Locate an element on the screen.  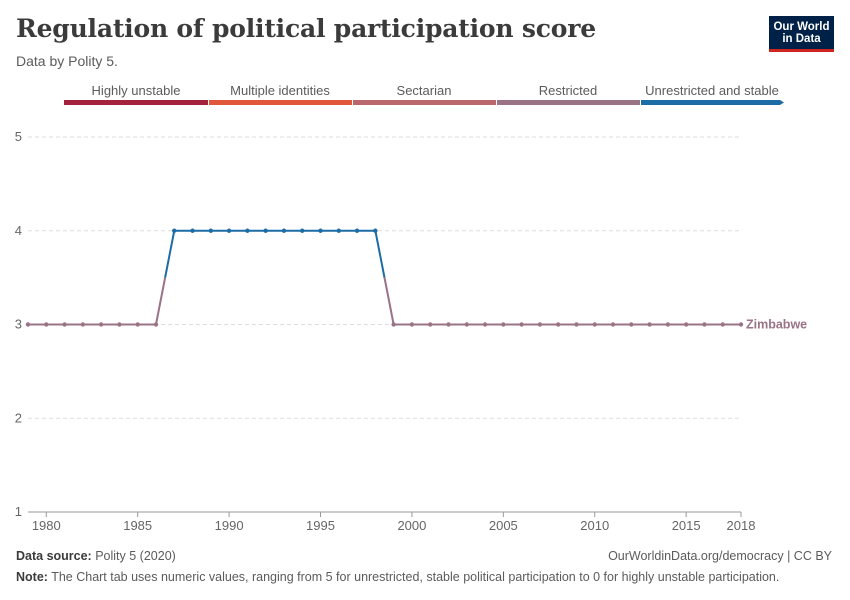
x-tick-label: 1990 is located at coordinates (229, 525).